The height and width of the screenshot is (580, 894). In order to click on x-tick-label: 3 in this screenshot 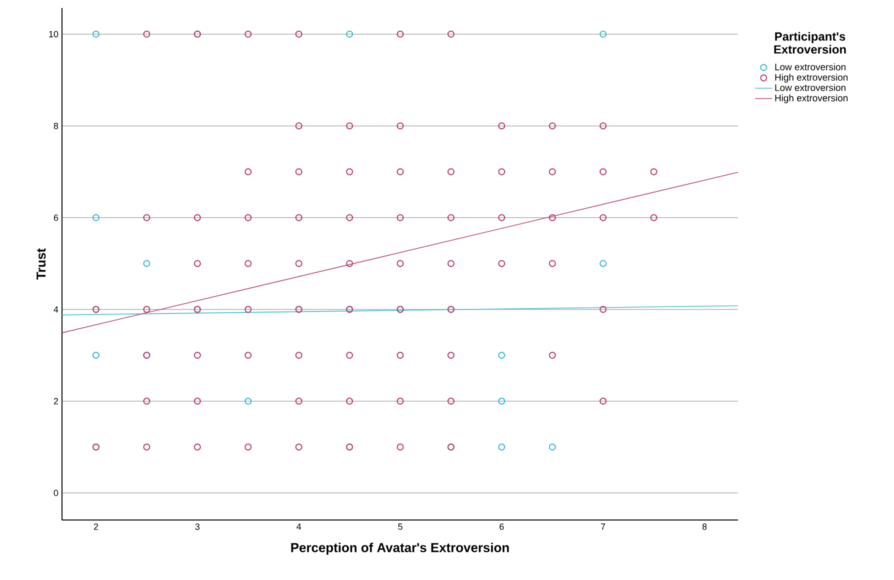, I will do `click(197, 527)`.